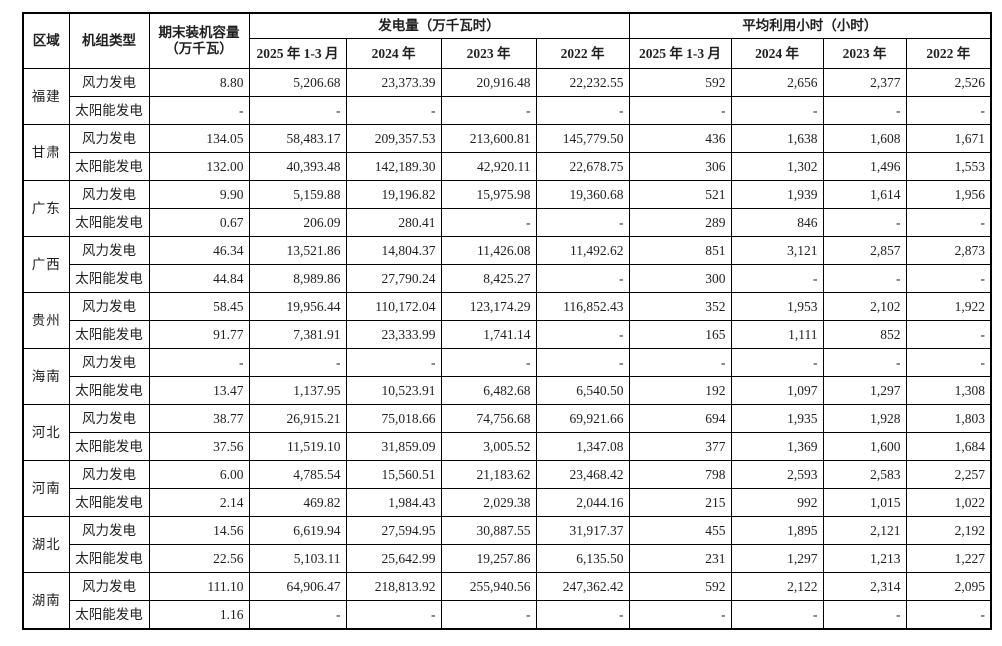 This screenshot has height=646, width=1002. Describe the element at coordinates (199, 474) in the screenshot. I see `capacity-cell: 6.00` at that location.